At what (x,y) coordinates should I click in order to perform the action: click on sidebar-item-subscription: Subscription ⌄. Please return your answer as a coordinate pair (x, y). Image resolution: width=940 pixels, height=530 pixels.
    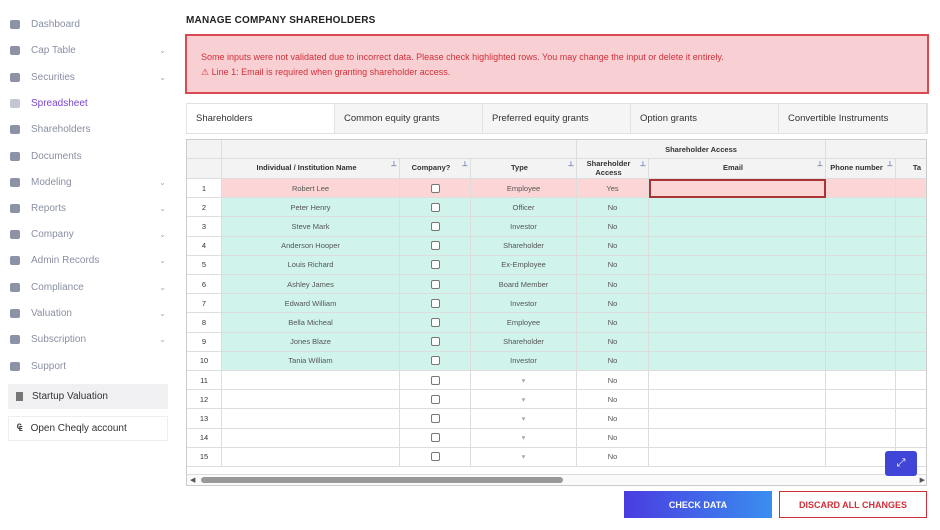
    Looking at the image, I should click on (90, 339).